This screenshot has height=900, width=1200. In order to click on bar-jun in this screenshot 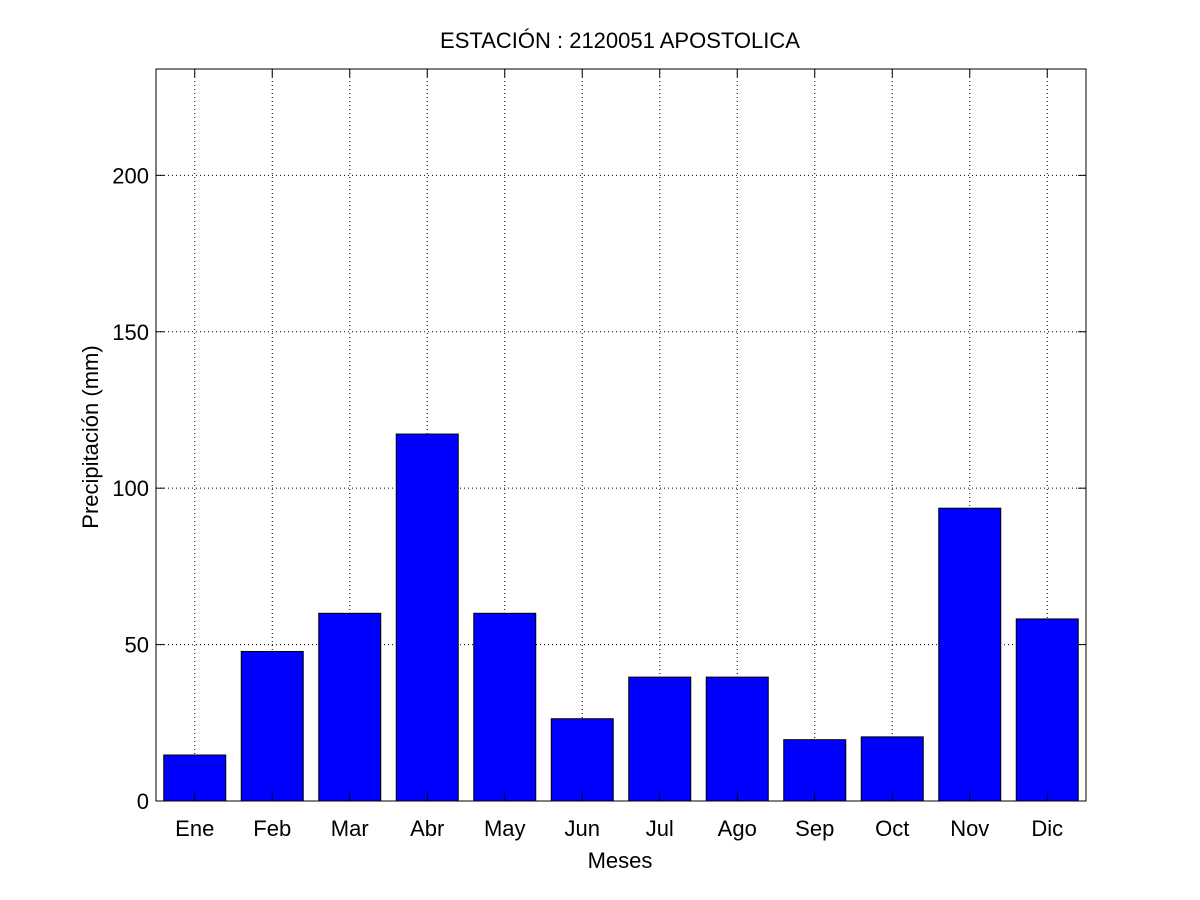, I will do `click(582, 760)`.